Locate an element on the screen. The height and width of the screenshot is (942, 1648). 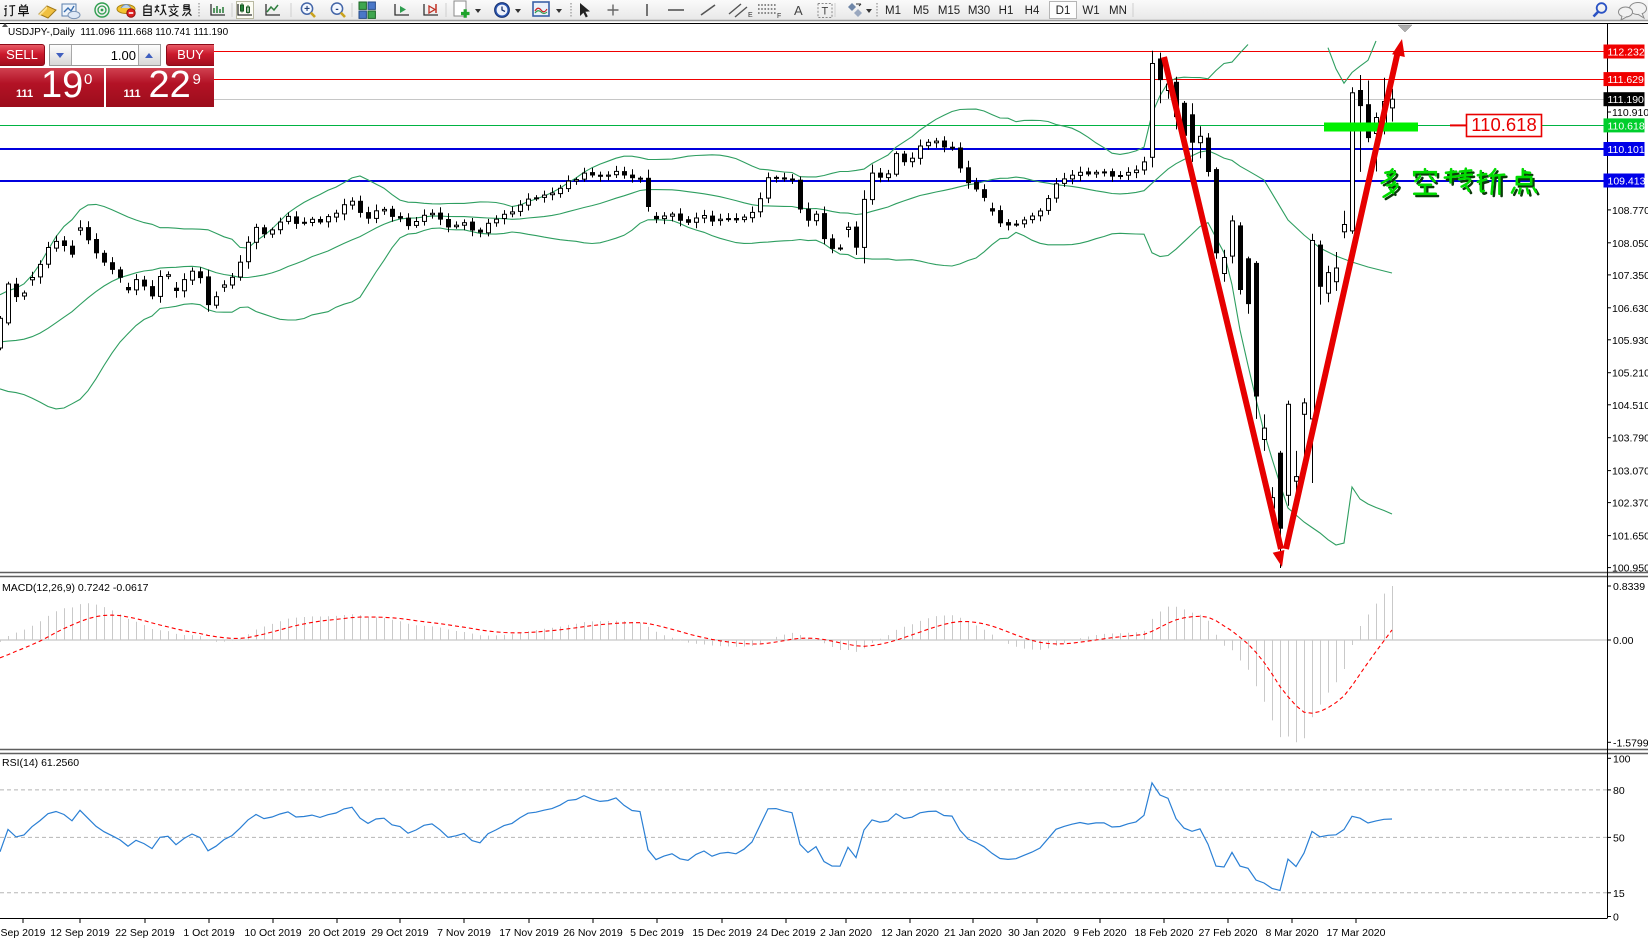
svg-text: 100.950 is located at coordinates (1630, 569).